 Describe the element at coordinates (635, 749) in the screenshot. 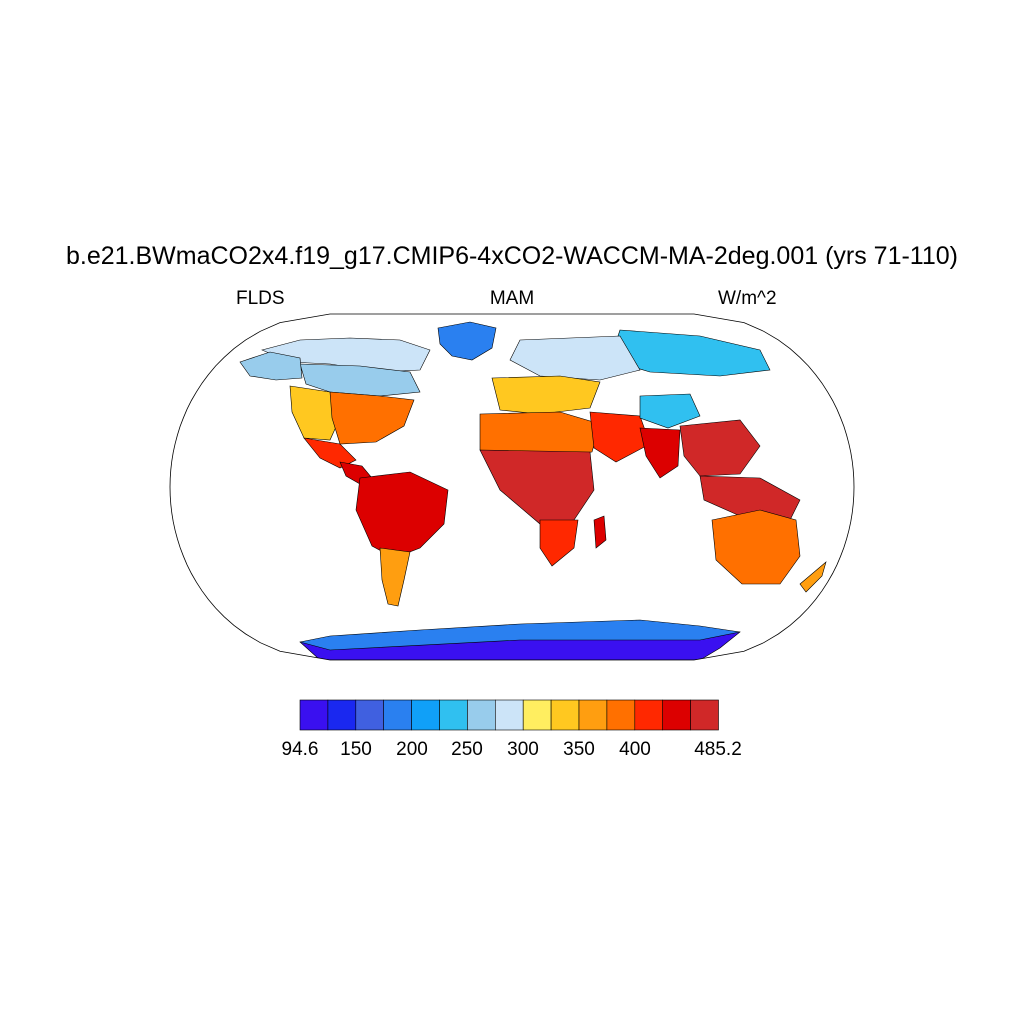

I see `colorbar-label: 400` at that location.